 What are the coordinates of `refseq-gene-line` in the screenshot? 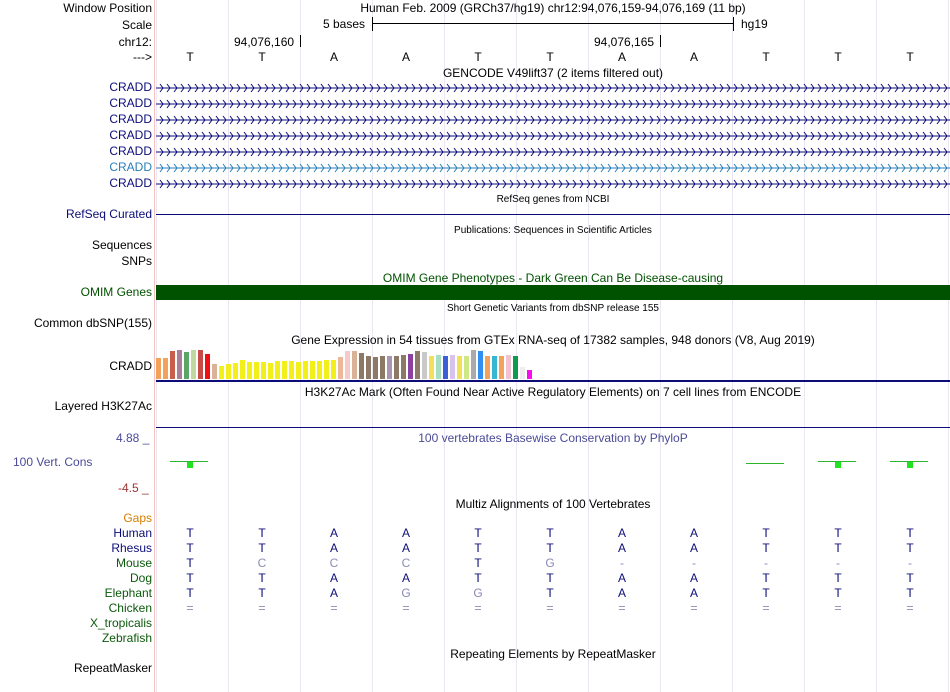 It's located at (553, 214).